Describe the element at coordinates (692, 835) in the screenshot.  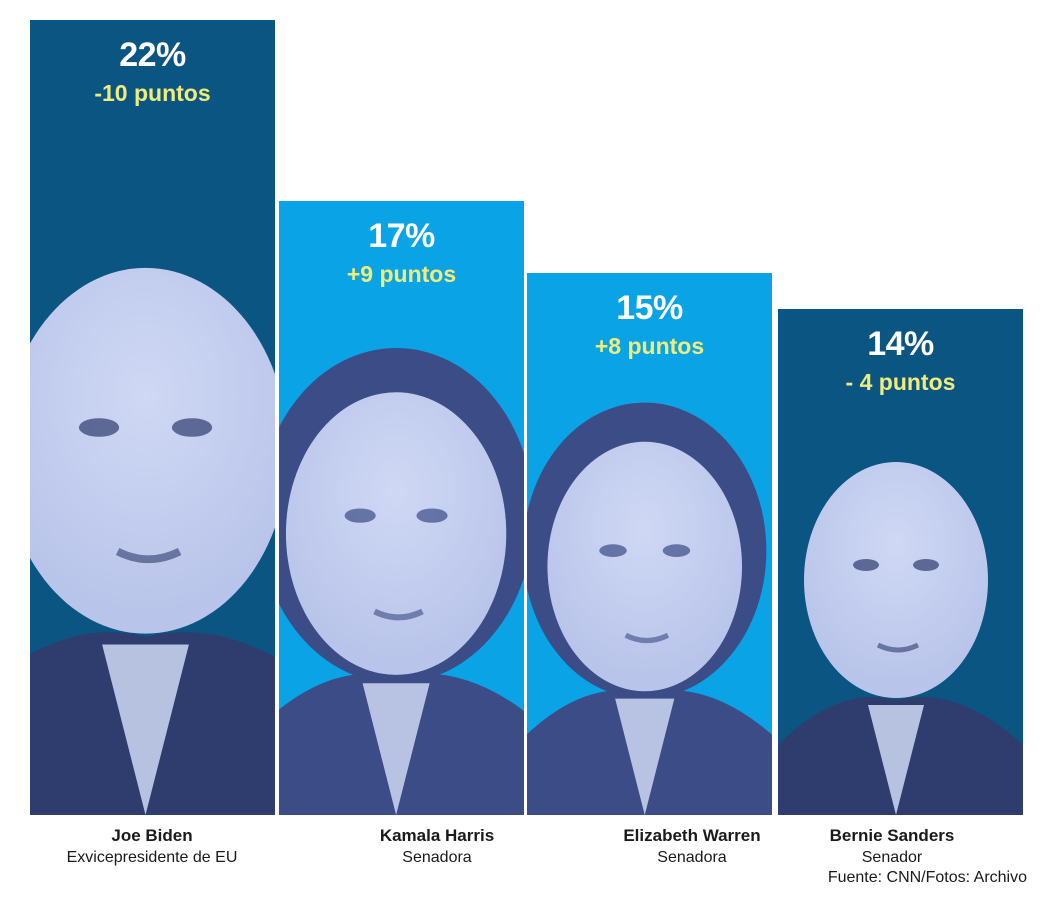
I see `category-name: Elizabeth Warren` at that location.